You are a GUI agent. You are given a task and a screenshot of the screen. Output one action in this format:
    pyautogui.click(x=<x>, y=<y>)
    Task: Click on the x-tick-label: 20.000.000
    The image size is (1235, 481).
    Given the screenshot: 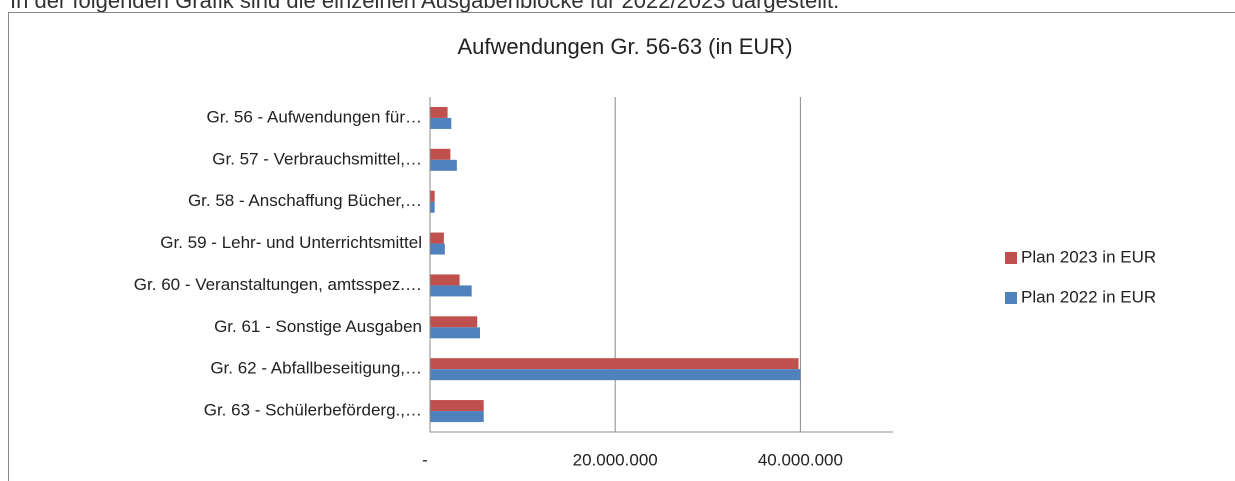 What is the action you would take?
    pyautogui.click(x=615, y=459)
    